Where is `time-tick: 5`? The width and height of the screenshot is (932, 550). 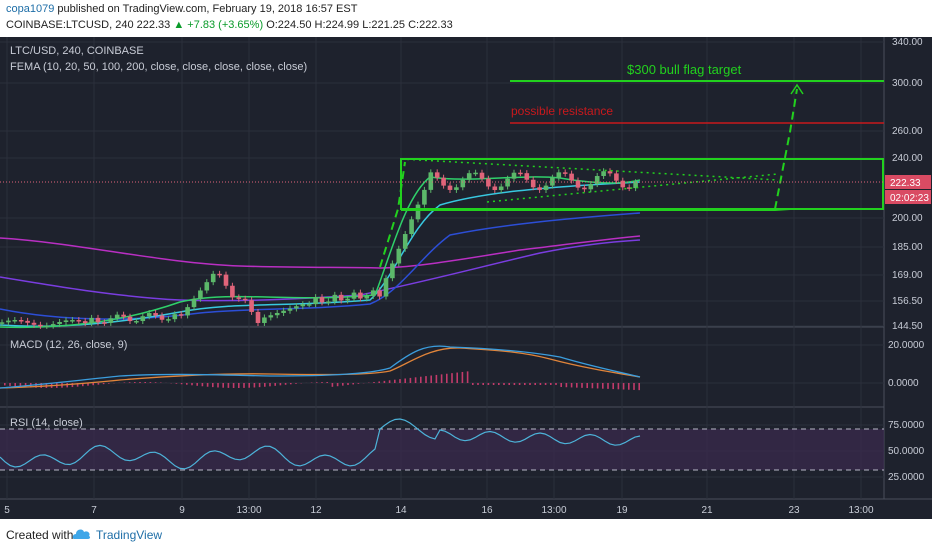
time-tick: 5 is located at coordinates (7, 510).